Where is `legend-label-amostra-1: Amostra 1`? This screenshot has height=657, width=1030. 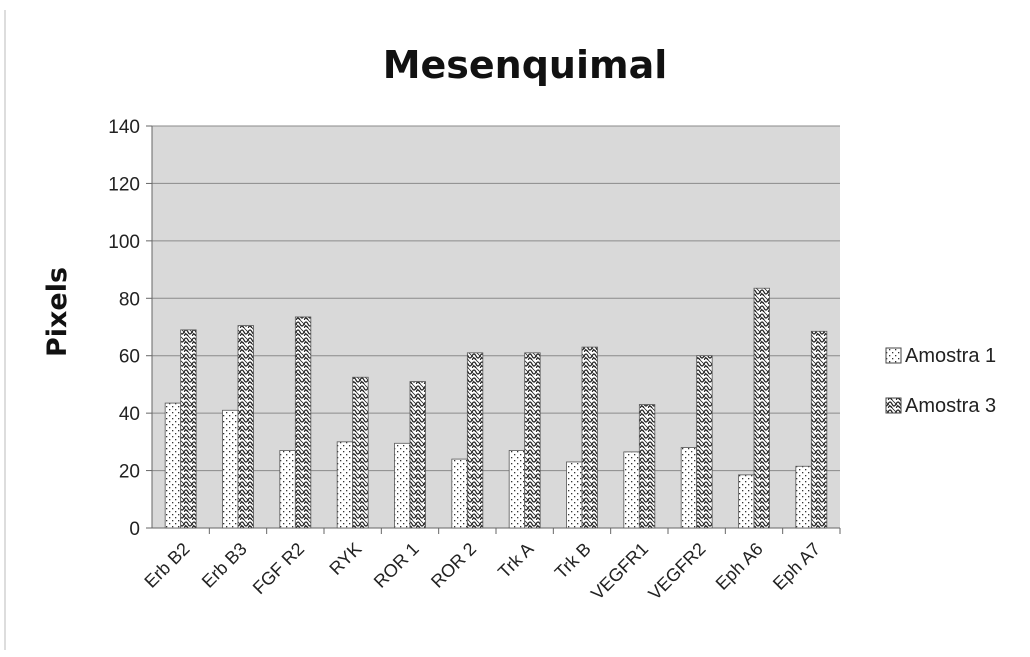 legend-label-amostra-1: Amostra 1 is located at coordinates (950, 356).